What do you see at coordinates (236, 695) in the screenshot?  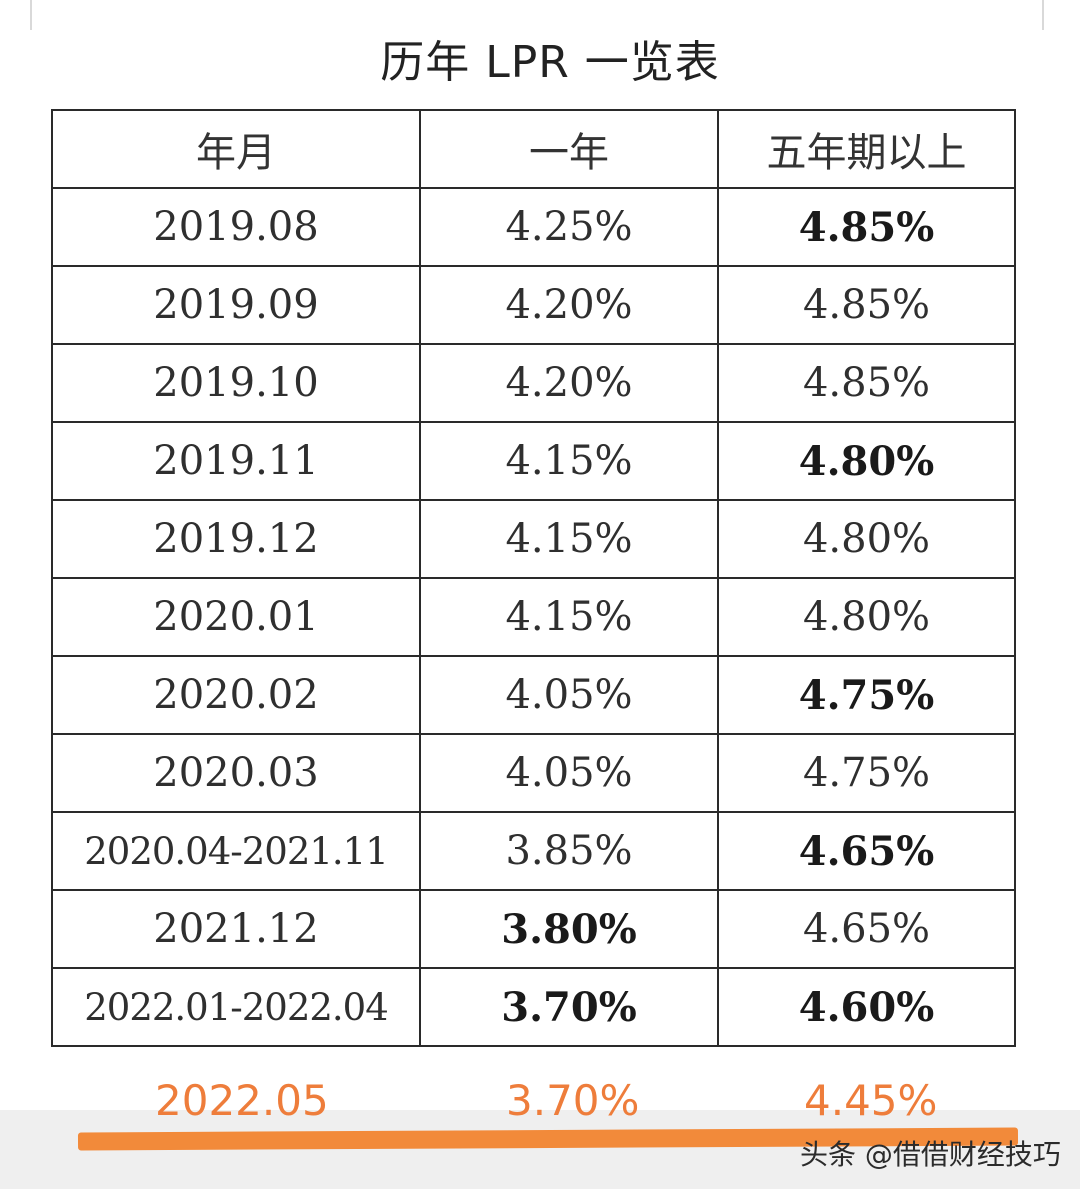 I see `cell-date: 2020.02` at bounding box center [236, 695].